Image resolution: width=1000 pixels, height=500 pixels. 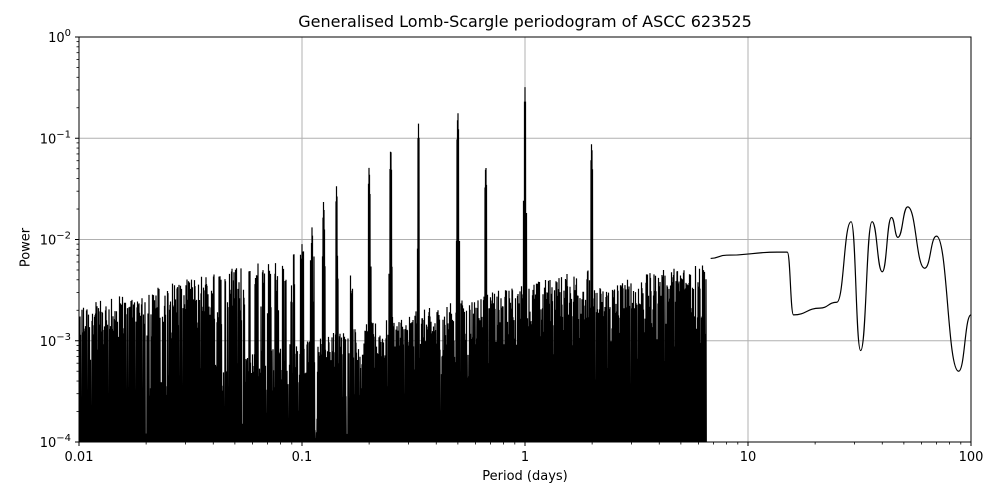 I want to click on x-tick-label: 0.01, so click(x=79, y=457).